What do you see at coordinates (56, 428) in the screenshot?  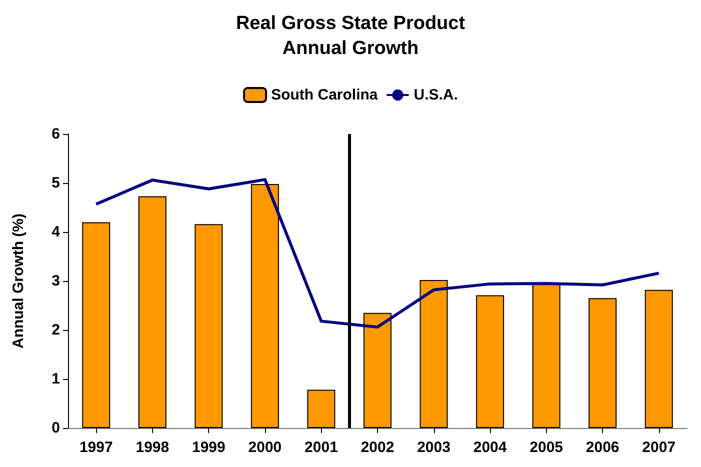 I see `y-tick-label: 0` at bounding box center [56, 428].